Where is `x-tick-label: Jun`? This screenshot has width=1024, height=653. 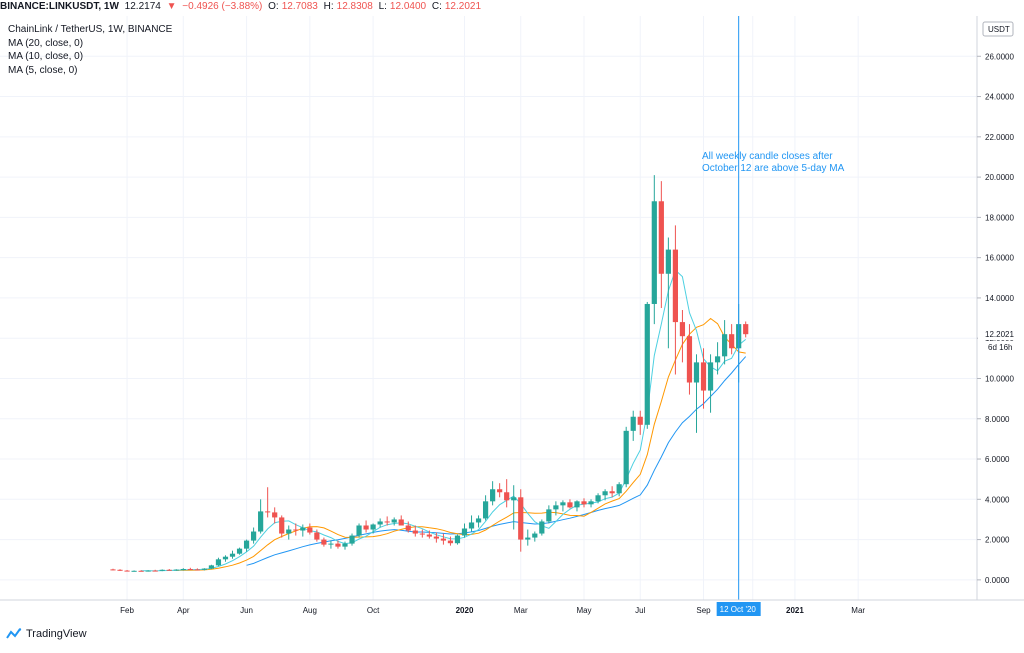
x-tick-label: Jun is located at coordinates (246, 610).